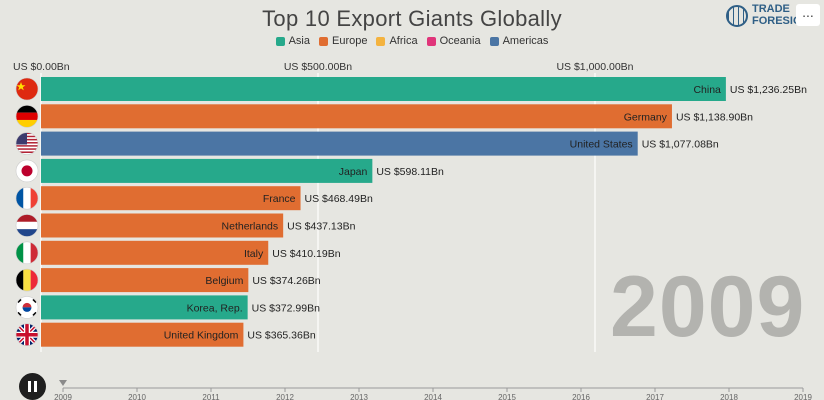 This screenshot has height=400, width=824. What do you see at coordinates (286, 308) in the screenshot?
I see `bar-value-label: US $372.99Bn` at bounding box center [286, 308].